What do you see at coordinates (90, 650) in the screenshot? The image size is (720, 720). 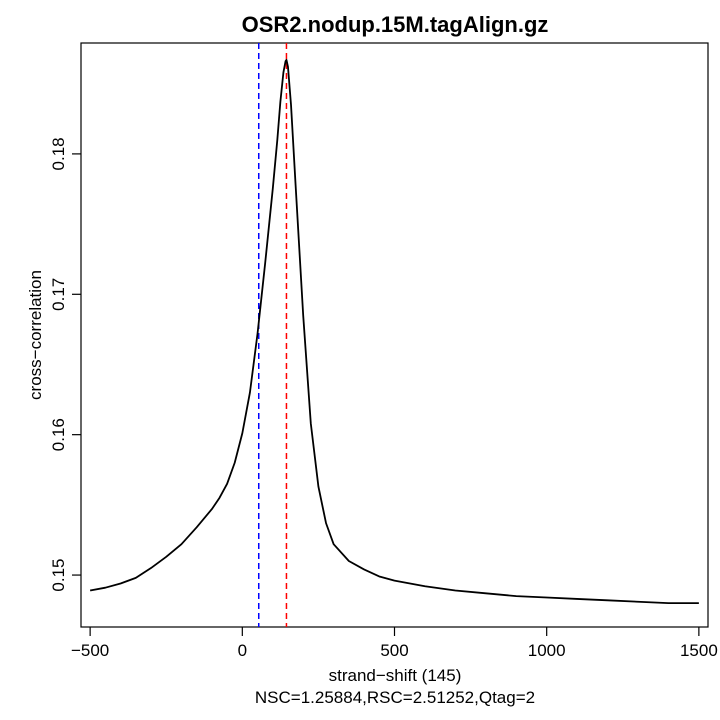 I see `x-tick-label: −500` at bounding box center [90, 650].